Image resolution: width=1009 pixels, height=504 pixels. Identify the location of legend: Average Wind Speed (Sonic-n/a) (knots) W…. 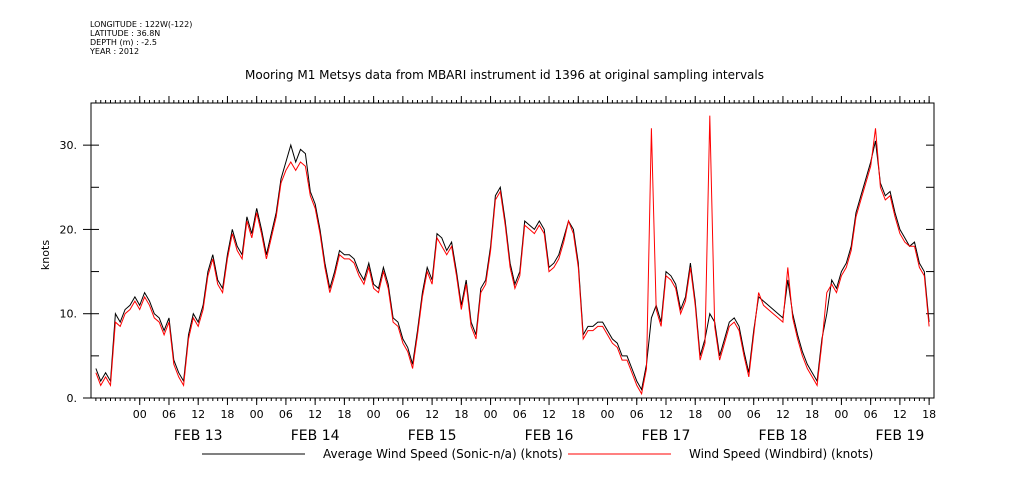
(537, 454).